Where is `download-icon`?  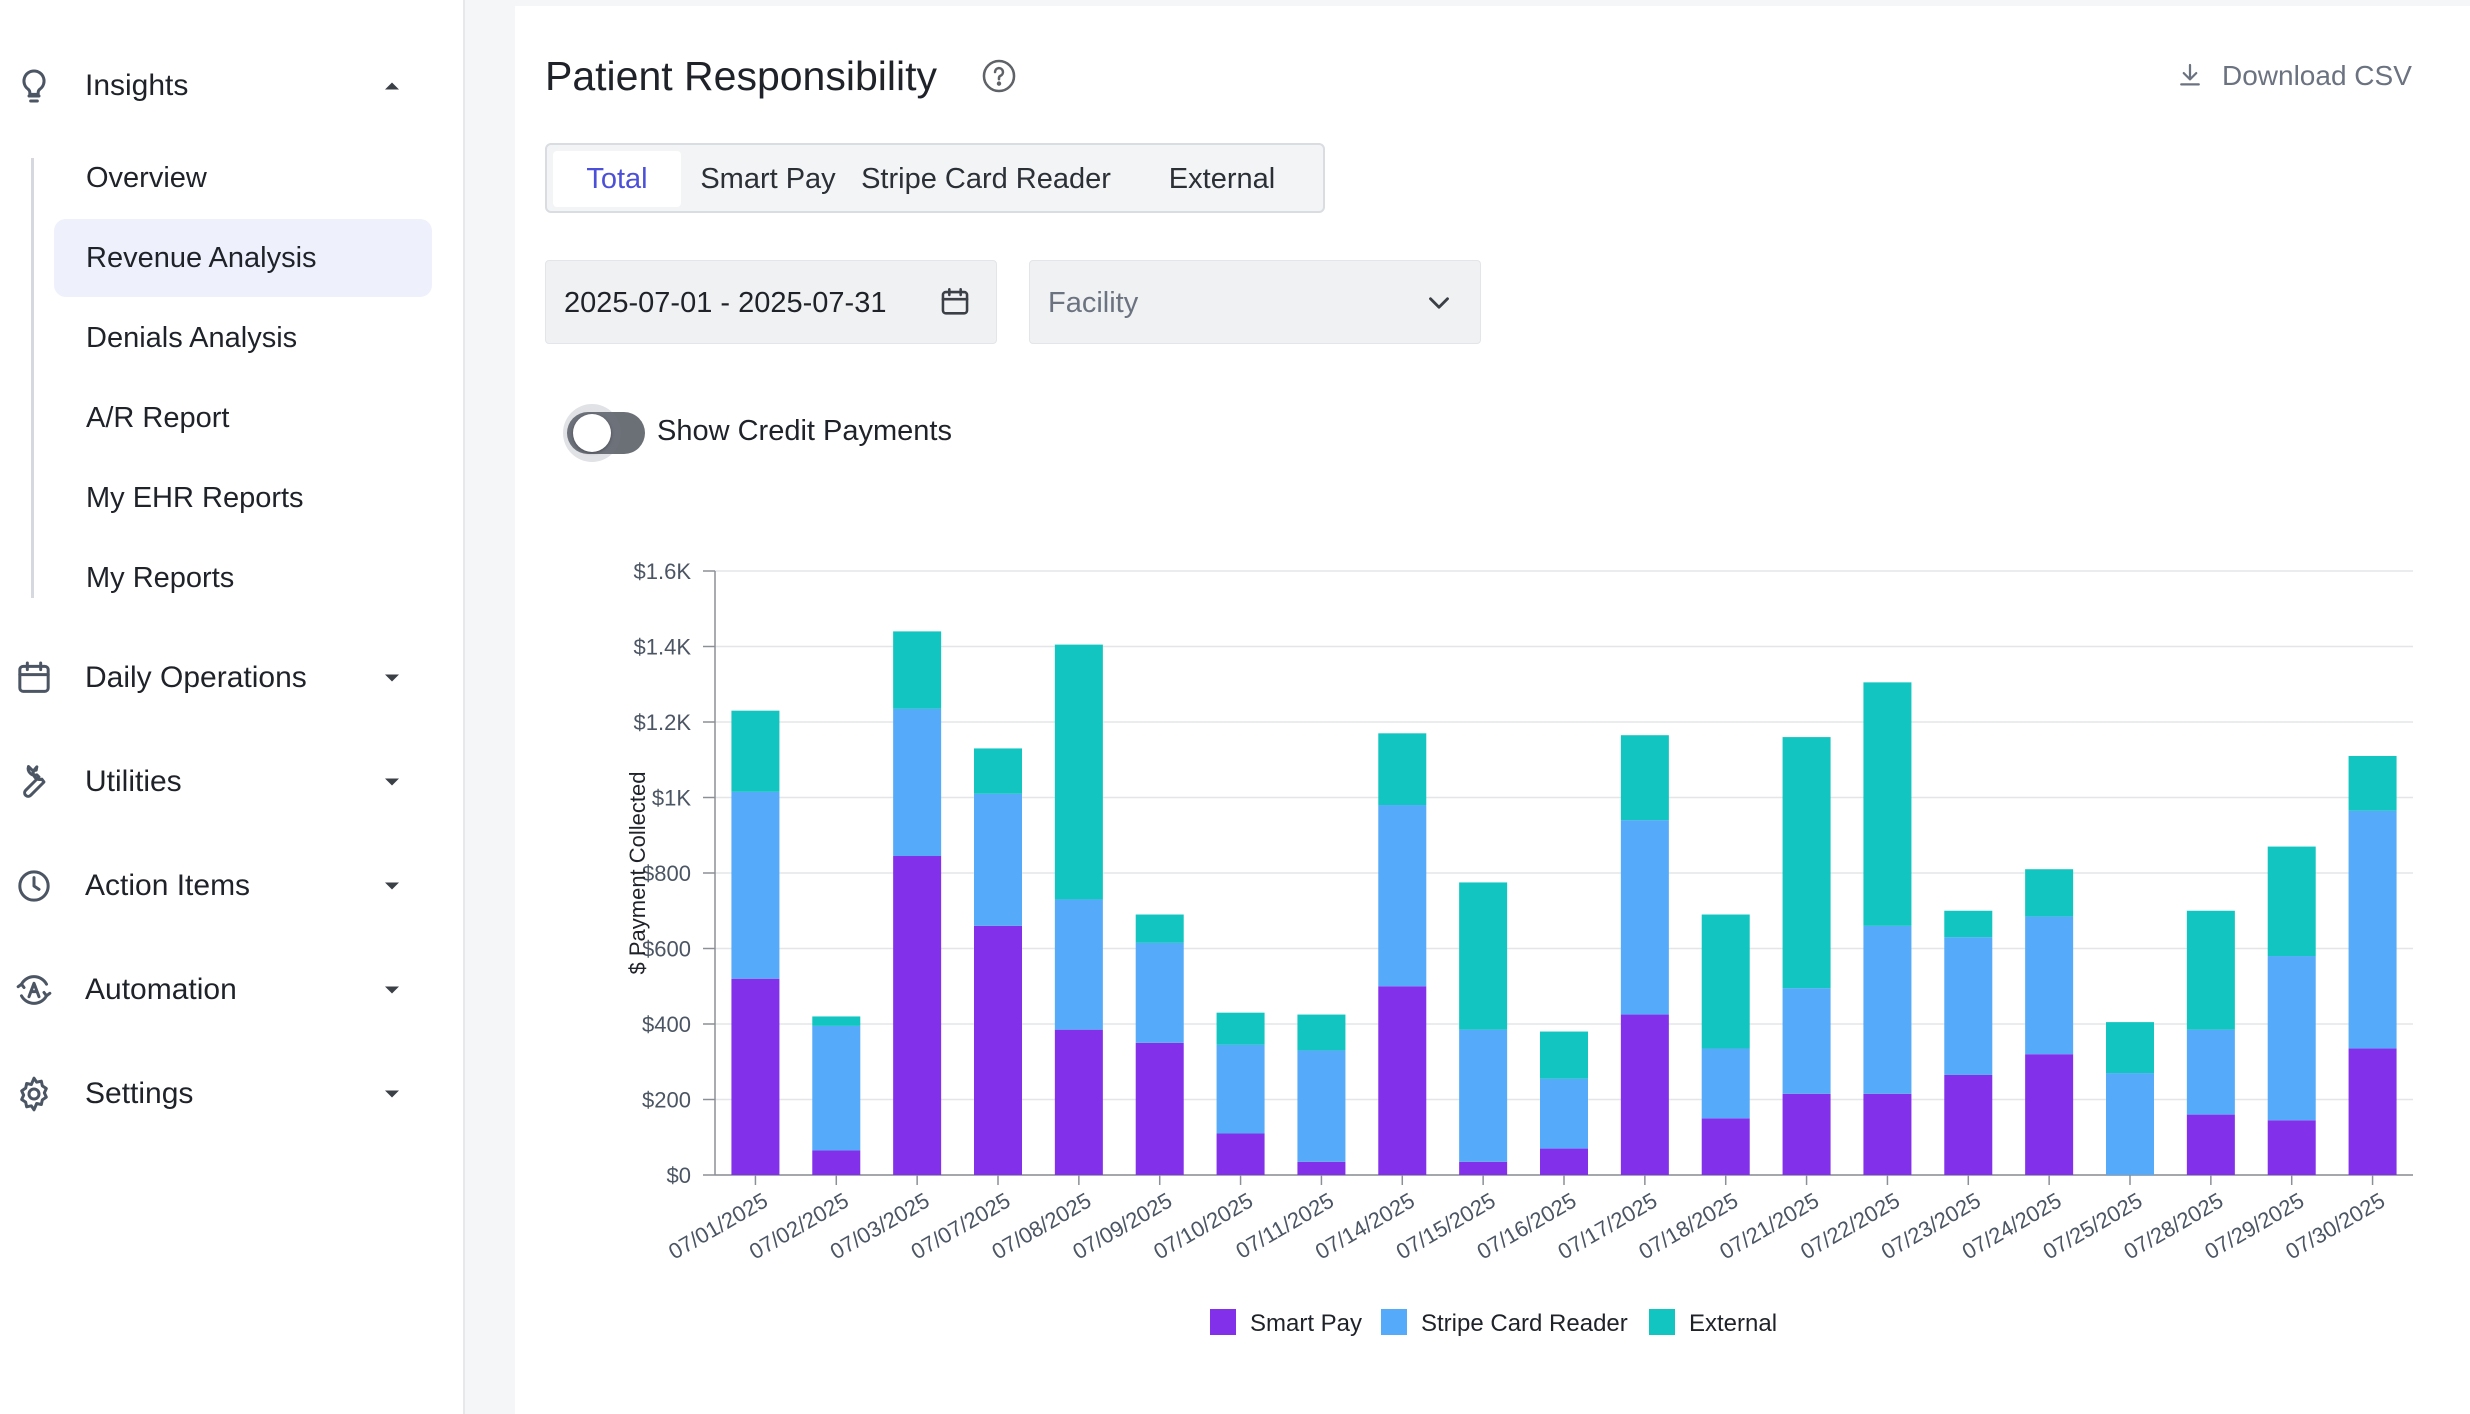 download-icon is located at coordinates (2190, 75).